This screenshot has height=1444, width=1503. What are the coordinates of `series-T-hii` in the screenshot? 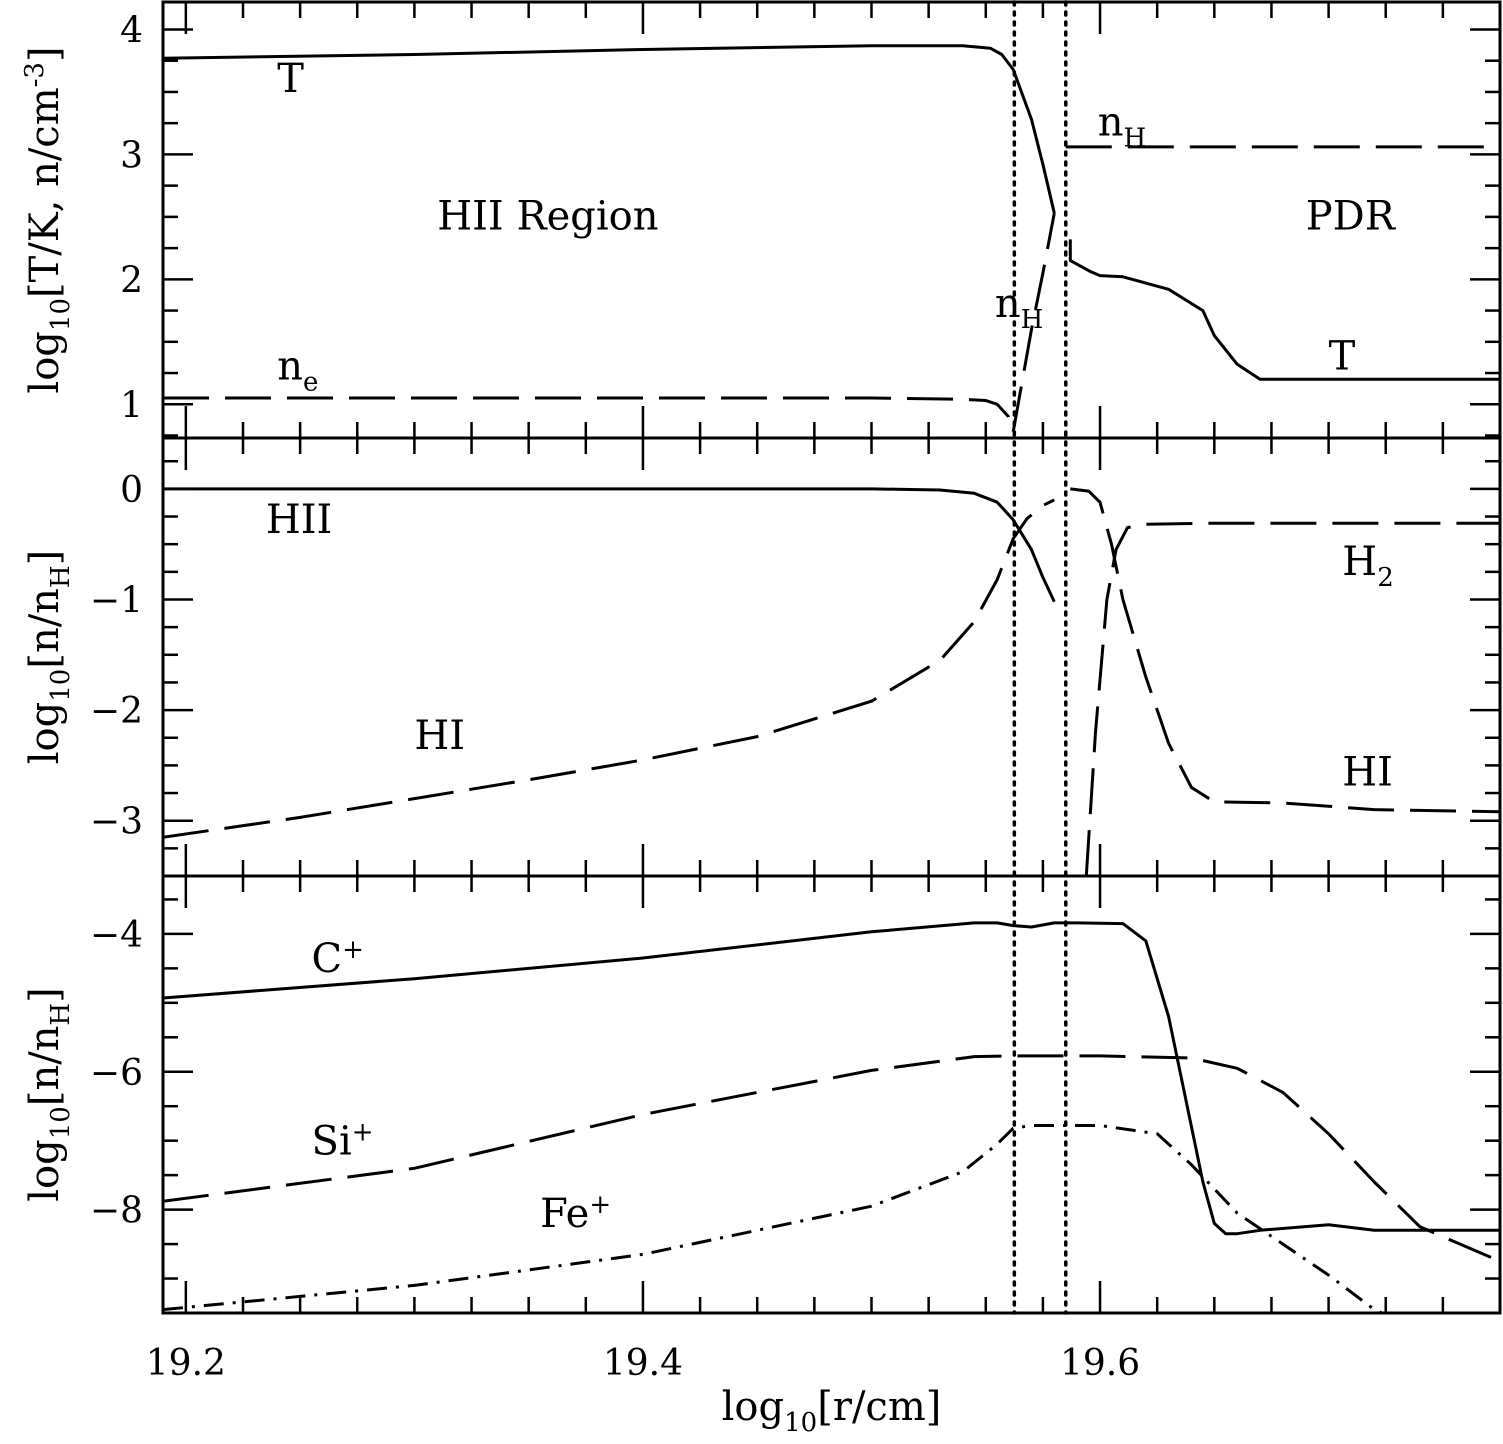 It's located at (609, 129).